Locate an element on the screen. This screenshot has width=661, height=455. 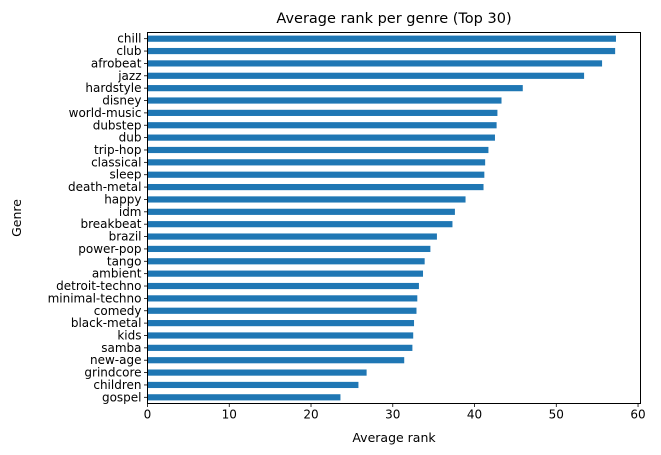
bar-disney is located at coordinates (324, 100).